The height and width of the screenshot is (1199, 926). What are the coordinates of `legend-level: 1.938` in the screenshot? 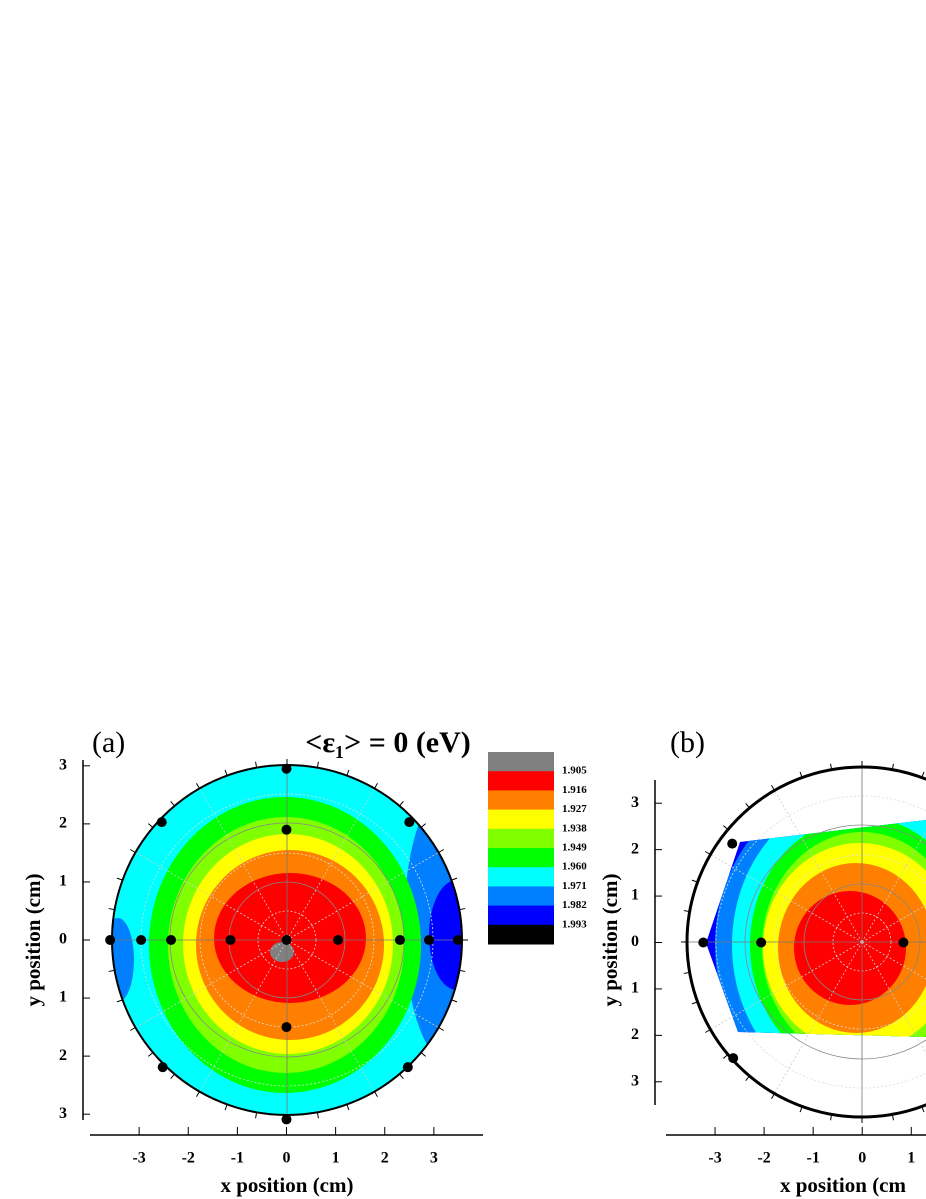 It's located at (574, 828).